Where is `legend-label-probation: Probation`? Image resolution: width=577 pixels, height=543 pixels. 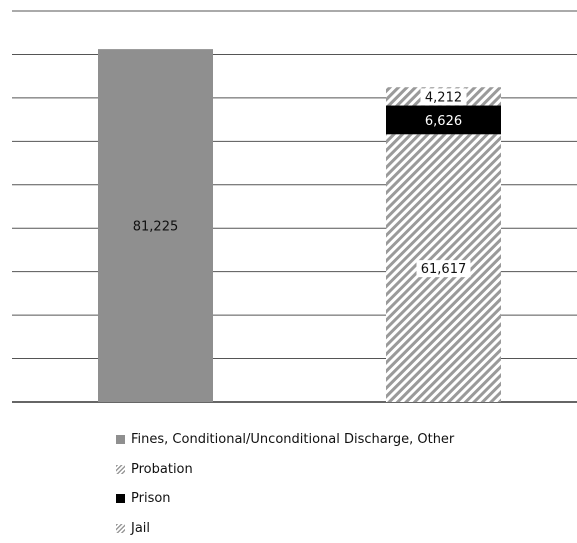
legend-label-probation: Probation is located at coordinates (162, 469).